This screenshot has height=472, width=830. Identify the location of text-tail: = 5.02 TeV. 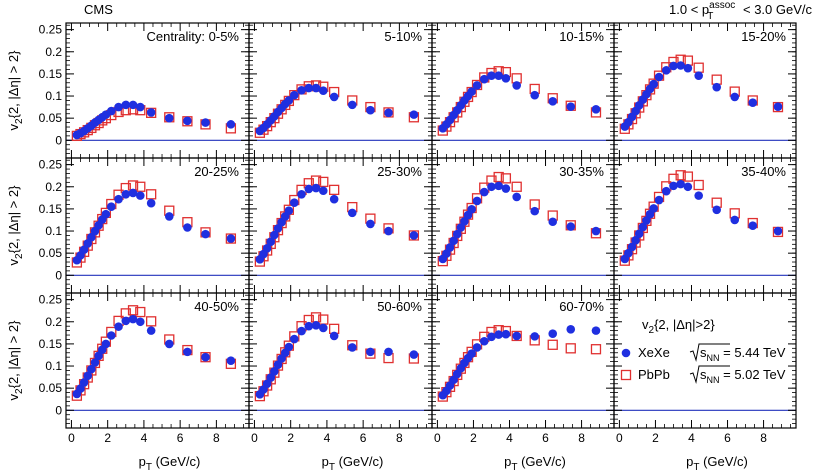
(753, 374).